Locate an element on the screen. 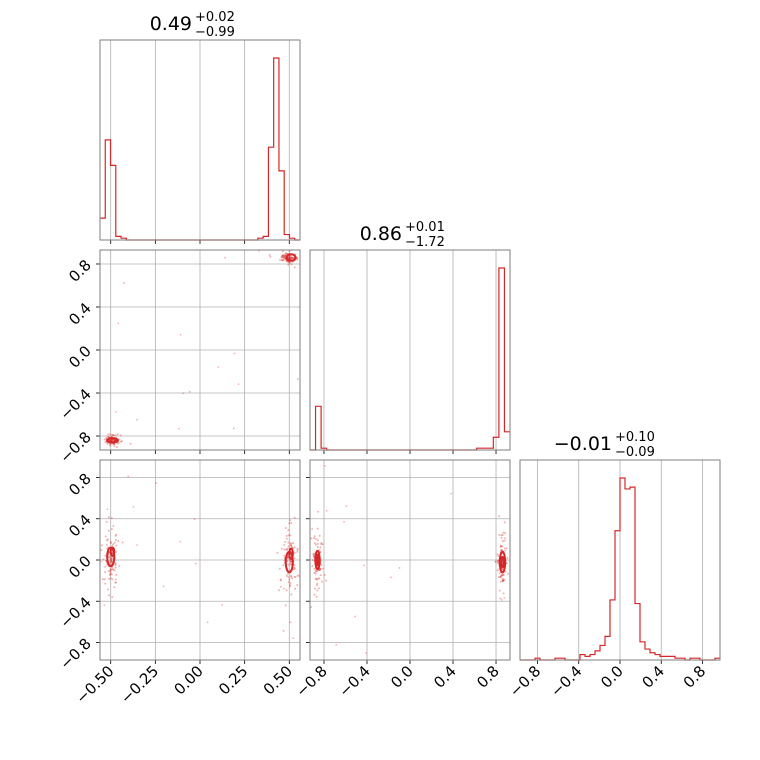 This screenshot has width=760, height=760. hist-panel-2: −0.8 −0.4 0.0 0.4 0.8 −0.01 +0.10−0.09 is located at coordinates (613, 565).